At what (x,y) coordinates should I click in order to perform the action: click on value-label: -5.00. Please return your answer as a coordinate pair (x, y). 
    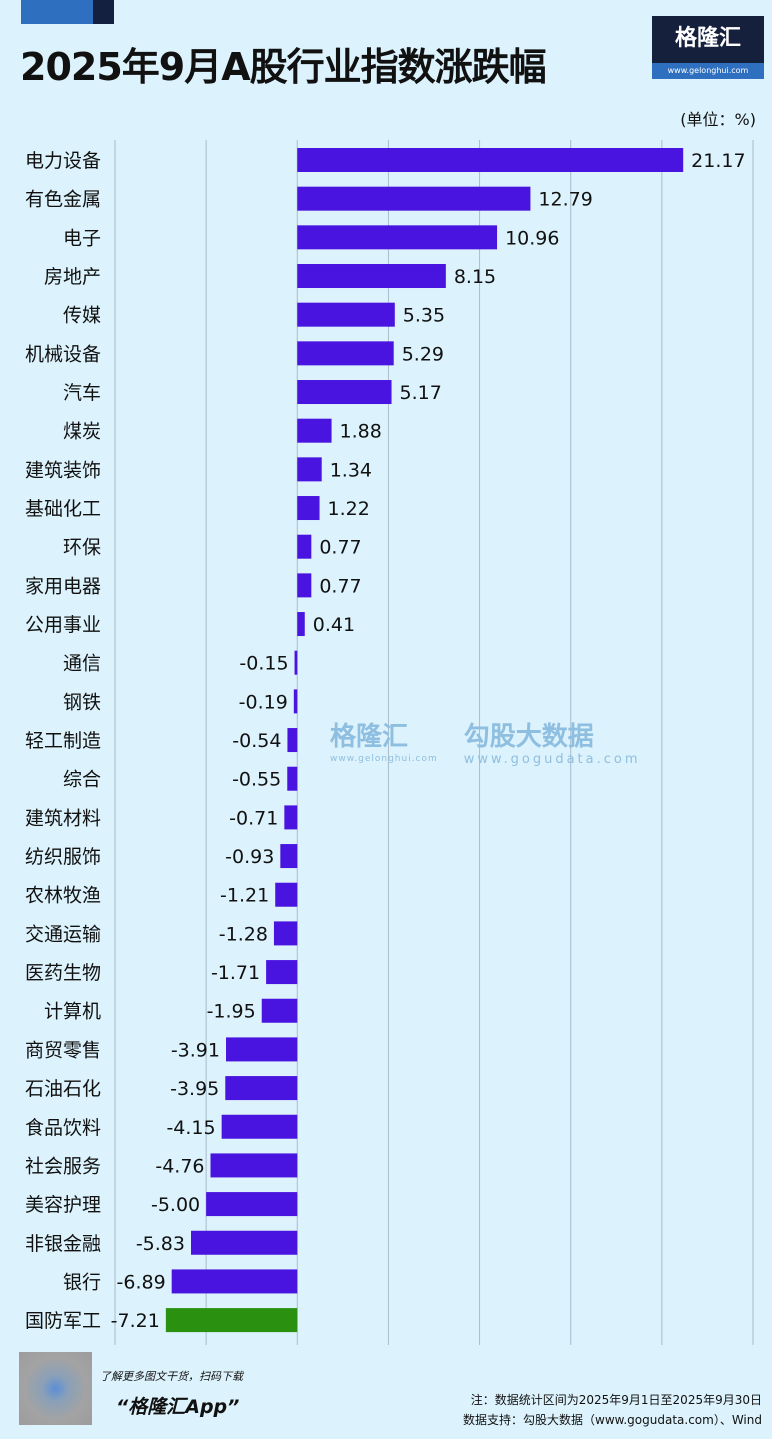
    Looking at the image, I should click on (175, 1205).